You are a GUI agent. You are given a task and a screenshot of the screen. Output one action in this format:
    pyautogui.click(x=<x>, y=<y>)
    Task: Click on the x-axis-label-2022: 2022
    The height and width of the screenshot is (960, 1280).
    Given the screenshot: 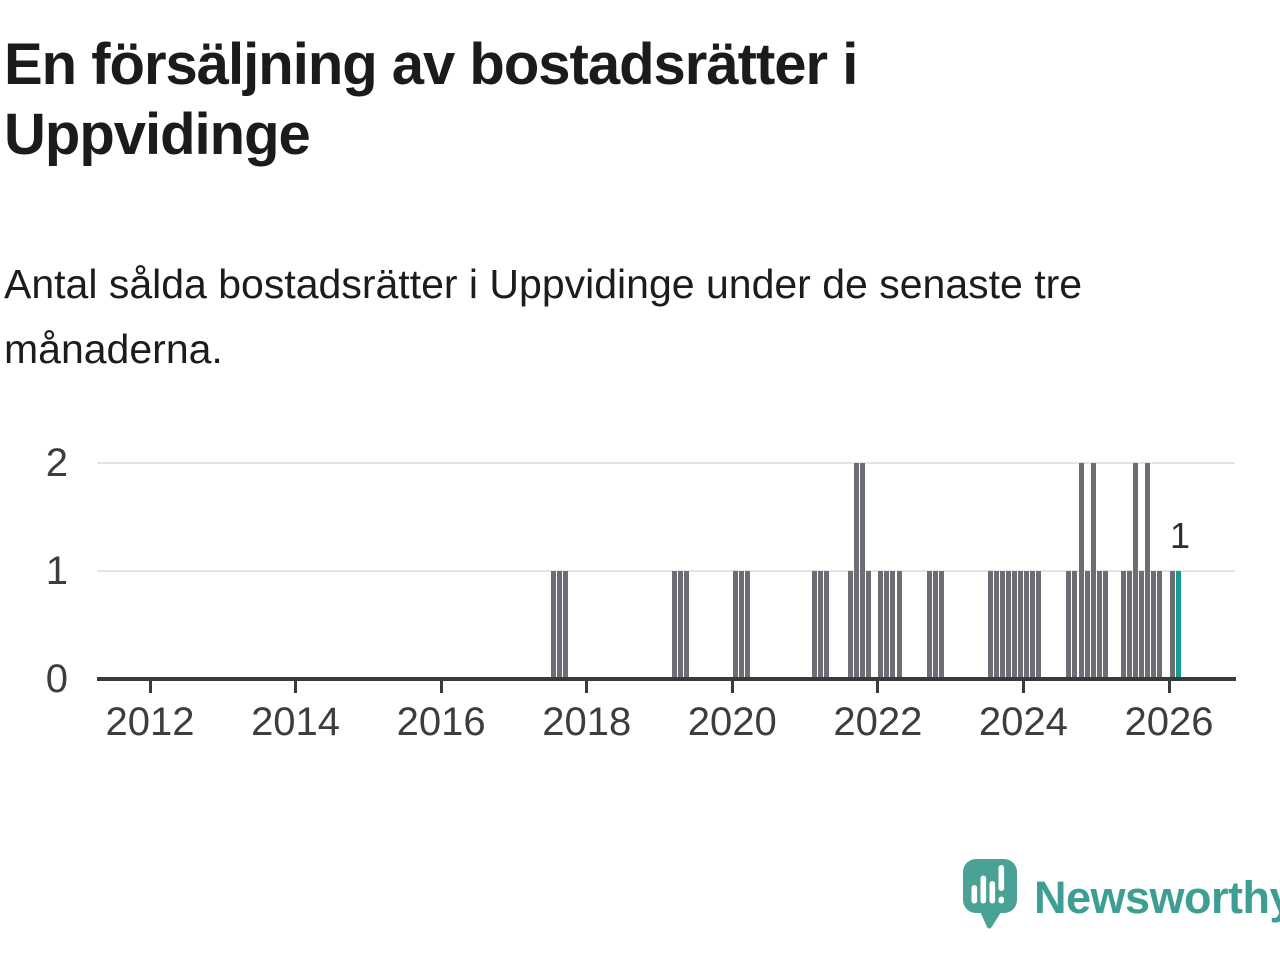 What is the action you would take?
    pyautogui.click(x=878, y=722)
    